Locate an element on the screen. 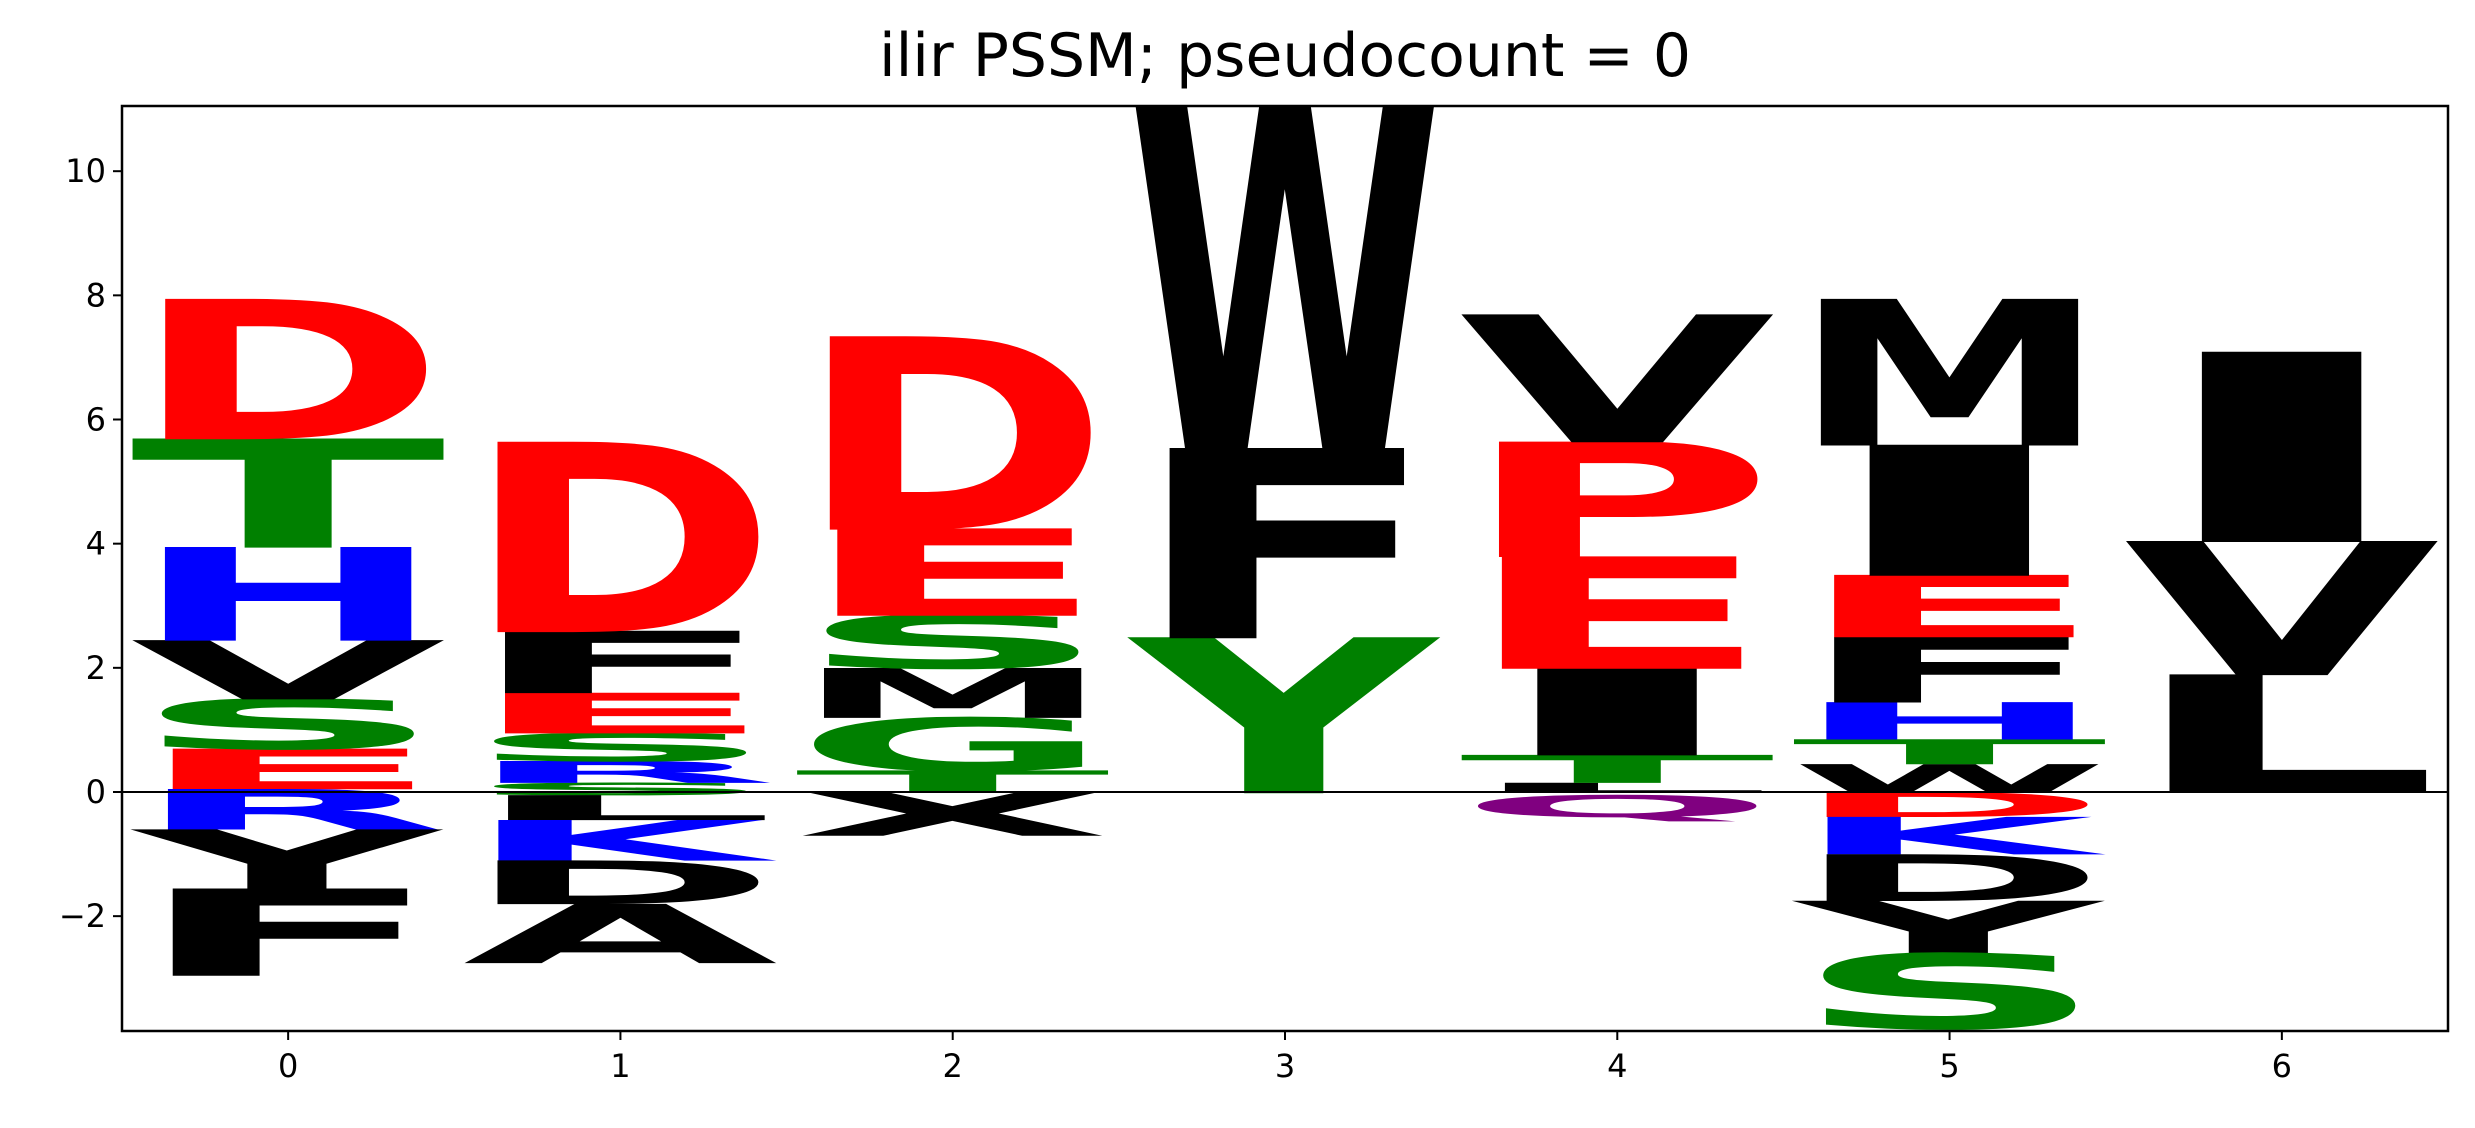 The width and height of the screenshot is (2475, 1128). logo-letter-glyph: W is located at coordinates (1285, 287).